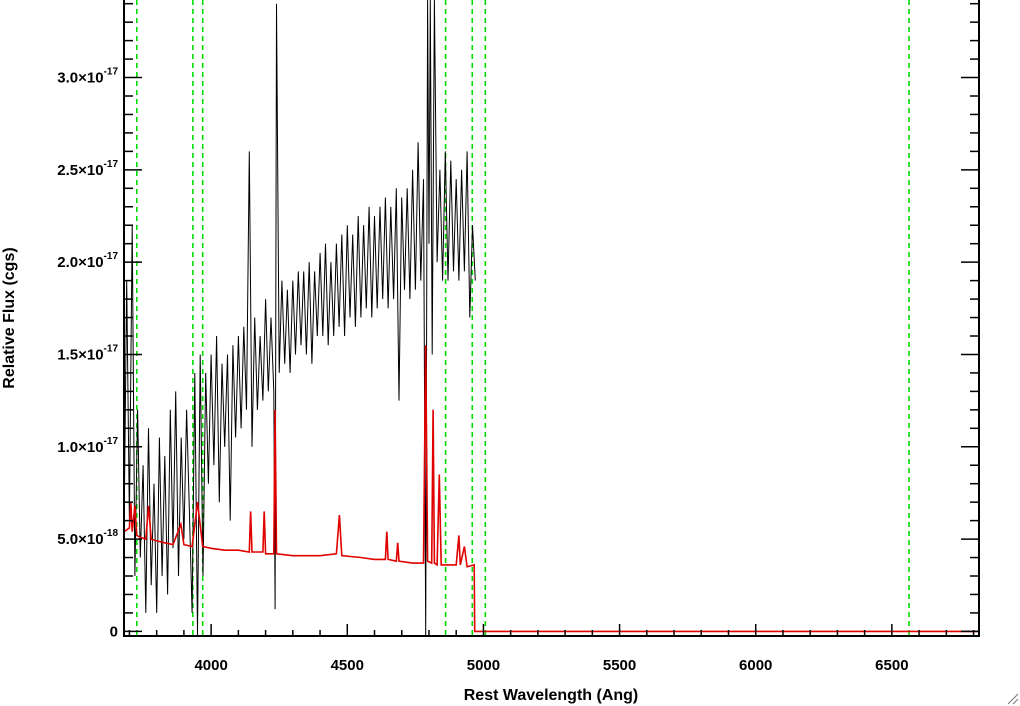 This screenshot has width=1020, height=706. What do you see at coordinates (755, 665) in the screenshot?
I see `x-tick-label: 6000` at bounding box center [755, 665].